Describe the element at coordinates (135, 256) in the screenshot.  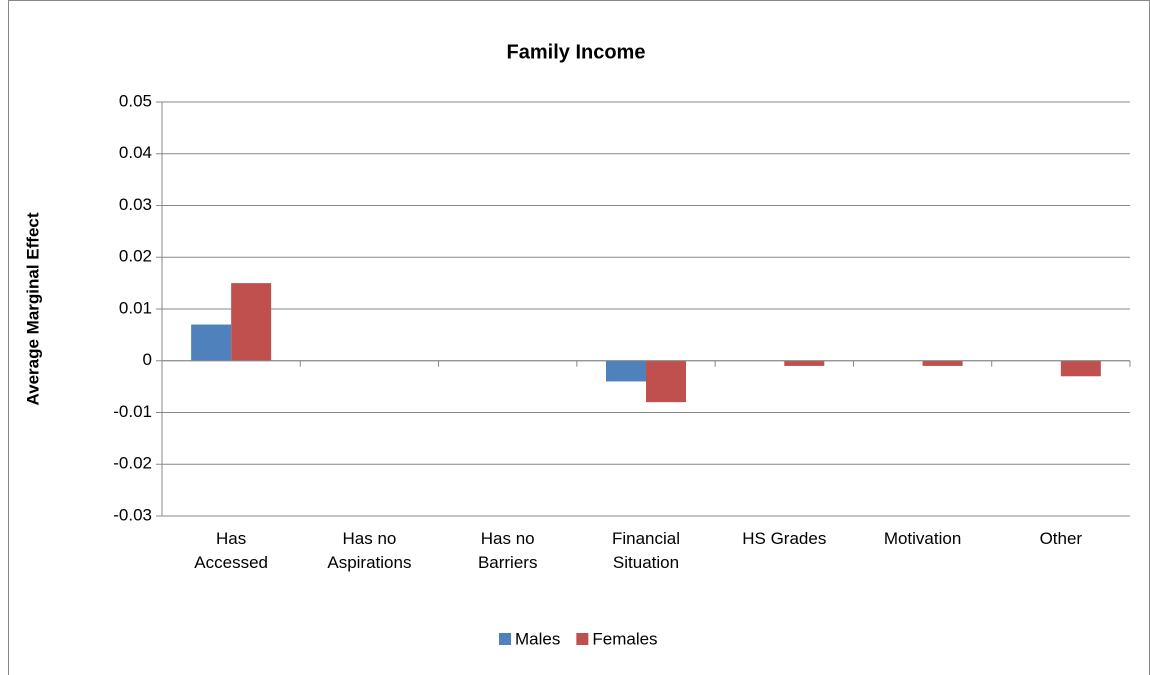
I see `y-tick-label: 0.02` at that location.